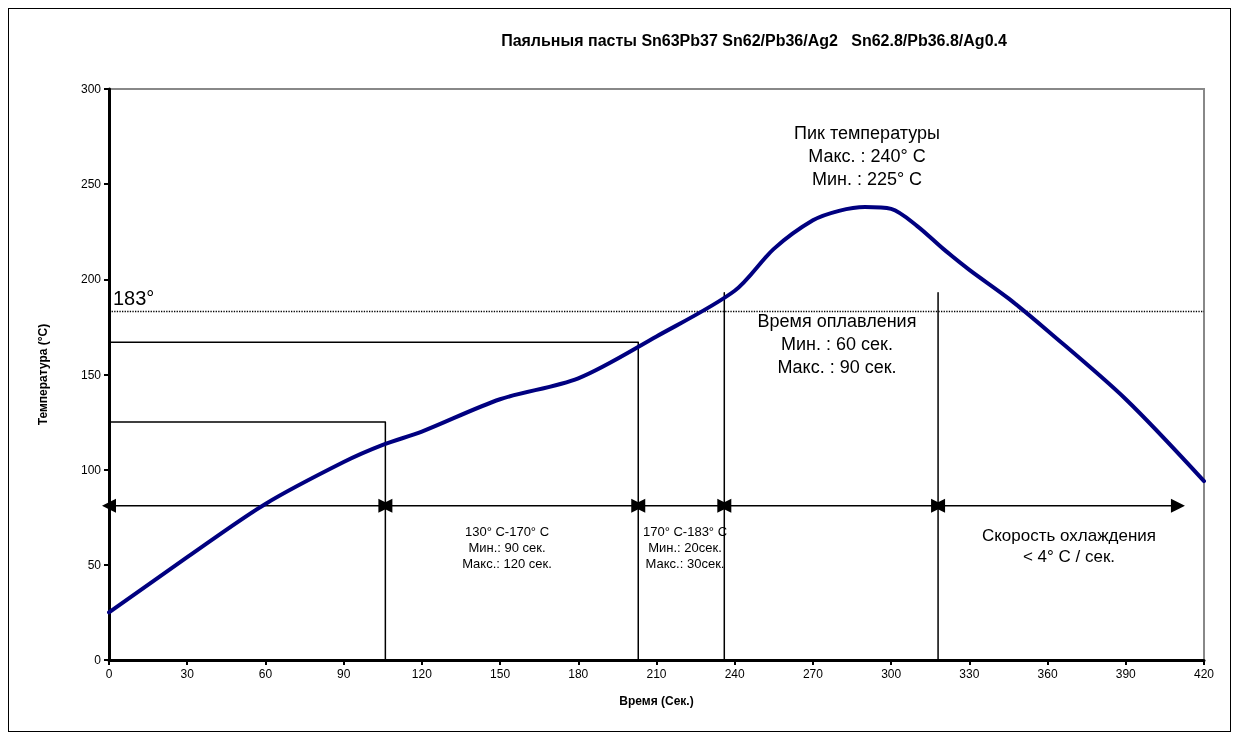 This screenshot has height=740, width=1239. What do you see at coordinates (43, 374) in the screenshot?
I see `y-axis-title: Температура (°C)` at bounding box center [43, 374].